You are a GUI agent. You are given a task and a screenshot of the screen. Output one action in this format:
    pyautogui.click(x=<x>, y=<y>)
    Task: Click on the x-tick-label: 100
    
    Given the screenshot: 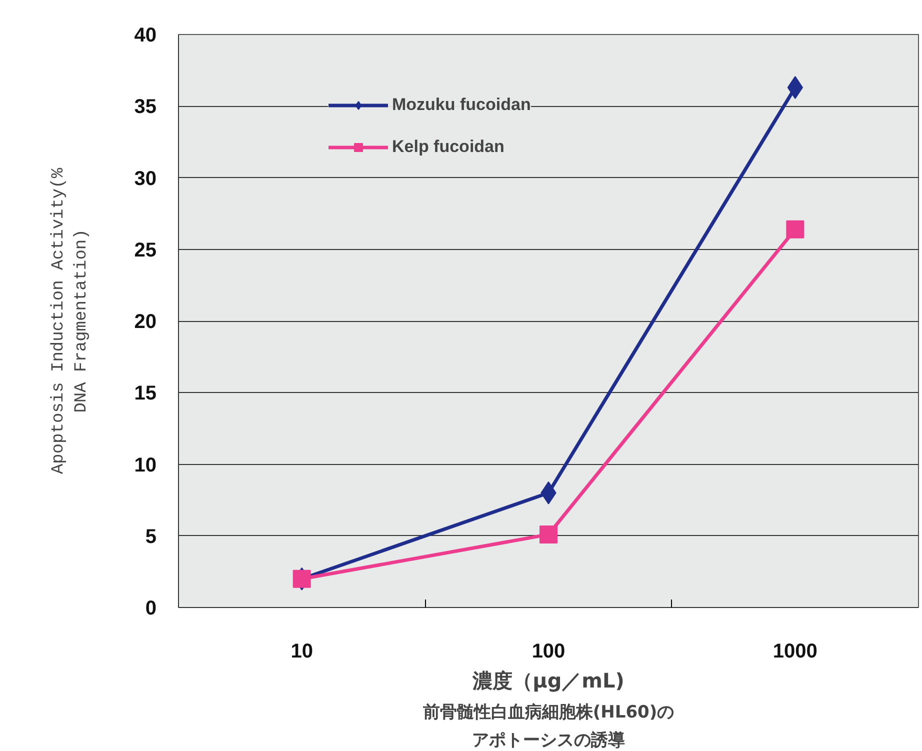 What is the action you would take?
    pyautogui.click(x=549, y=651)
    